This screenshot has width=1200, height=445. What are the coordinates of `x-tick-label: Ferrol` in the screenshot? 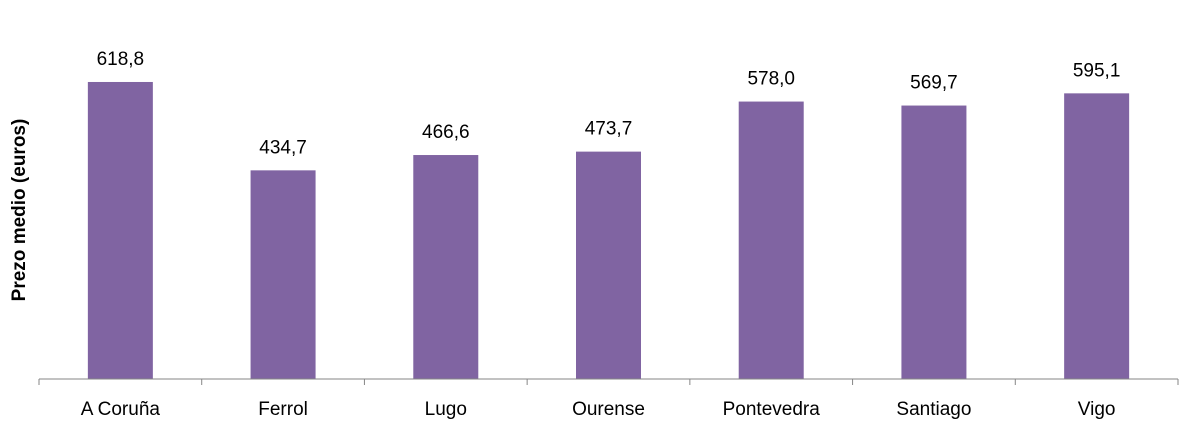 It's located at (283, 409).